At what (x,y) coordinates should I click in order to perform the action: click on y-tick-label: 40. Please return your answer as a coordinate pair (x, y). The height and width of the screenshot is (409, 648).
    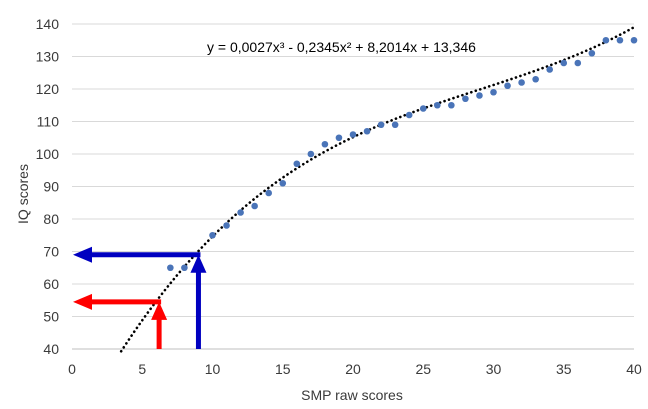
    Looking at the image, I should click on (51, 349).